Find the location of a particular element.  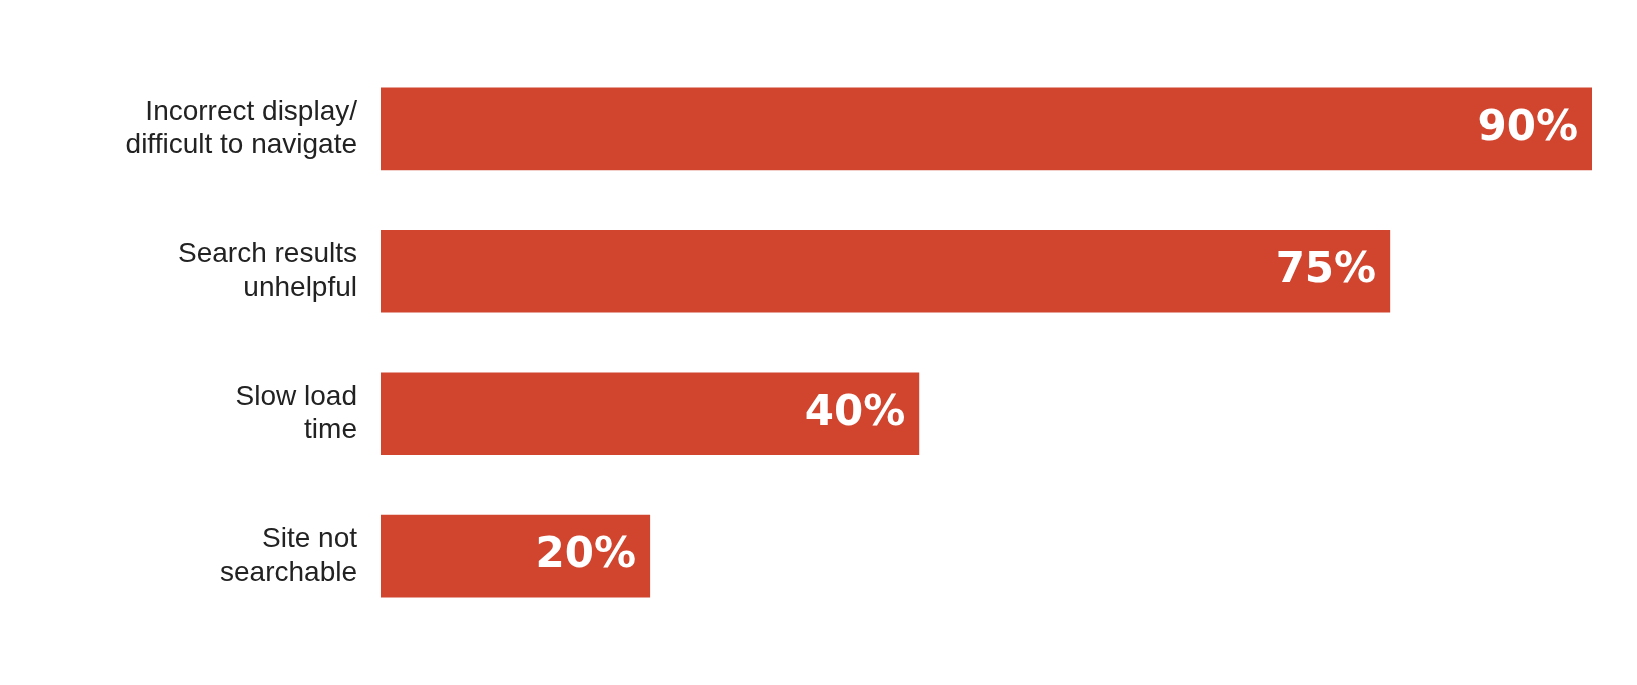

data-label: 40% is located at coordinates (855, 410).